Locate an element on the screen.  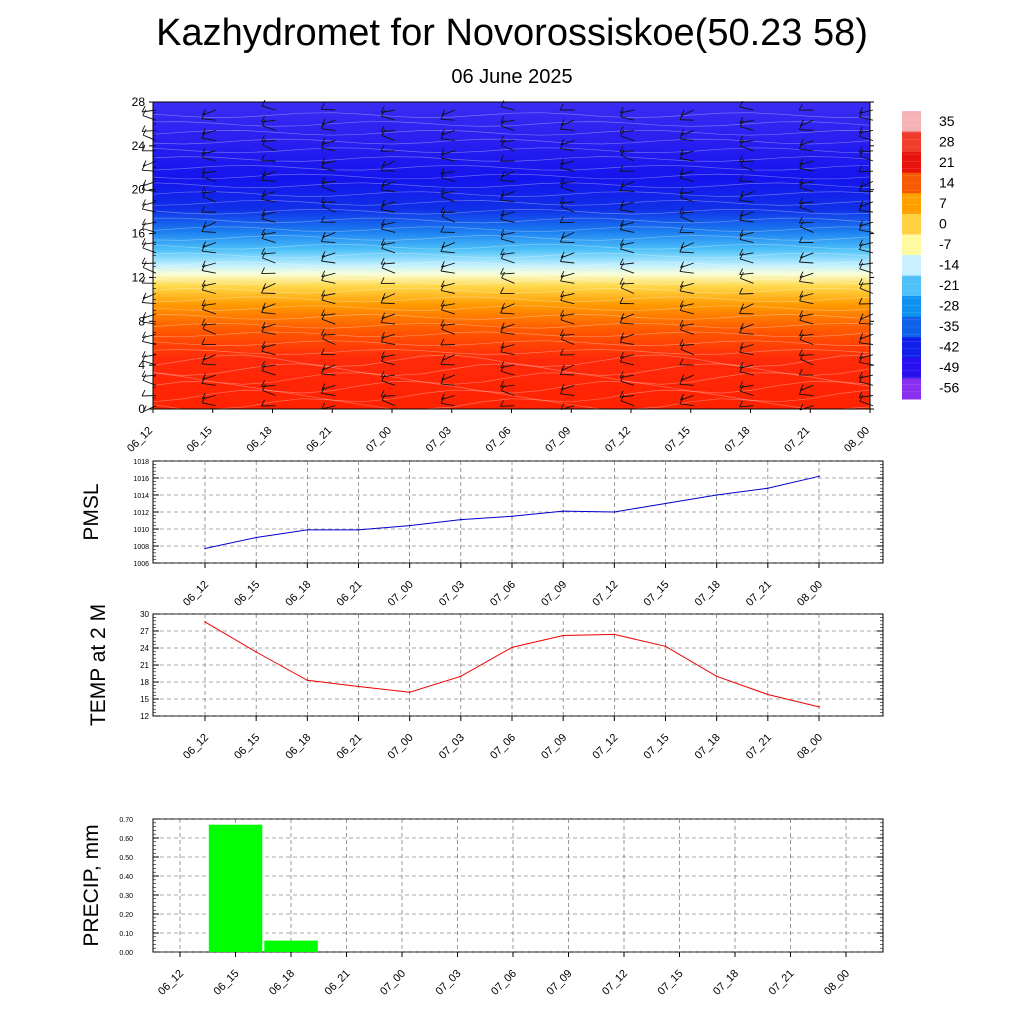
colorbar-swatch is located at coordinates (911, 183).